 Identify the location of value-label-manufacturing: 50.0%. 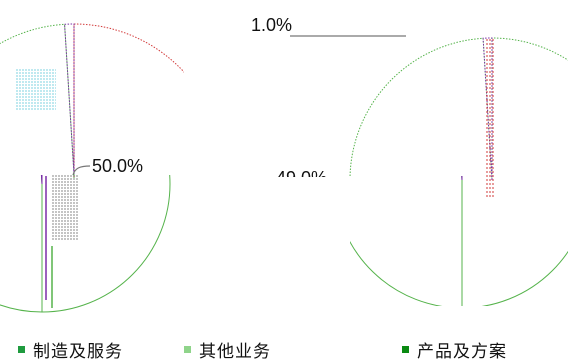
(117, 166).